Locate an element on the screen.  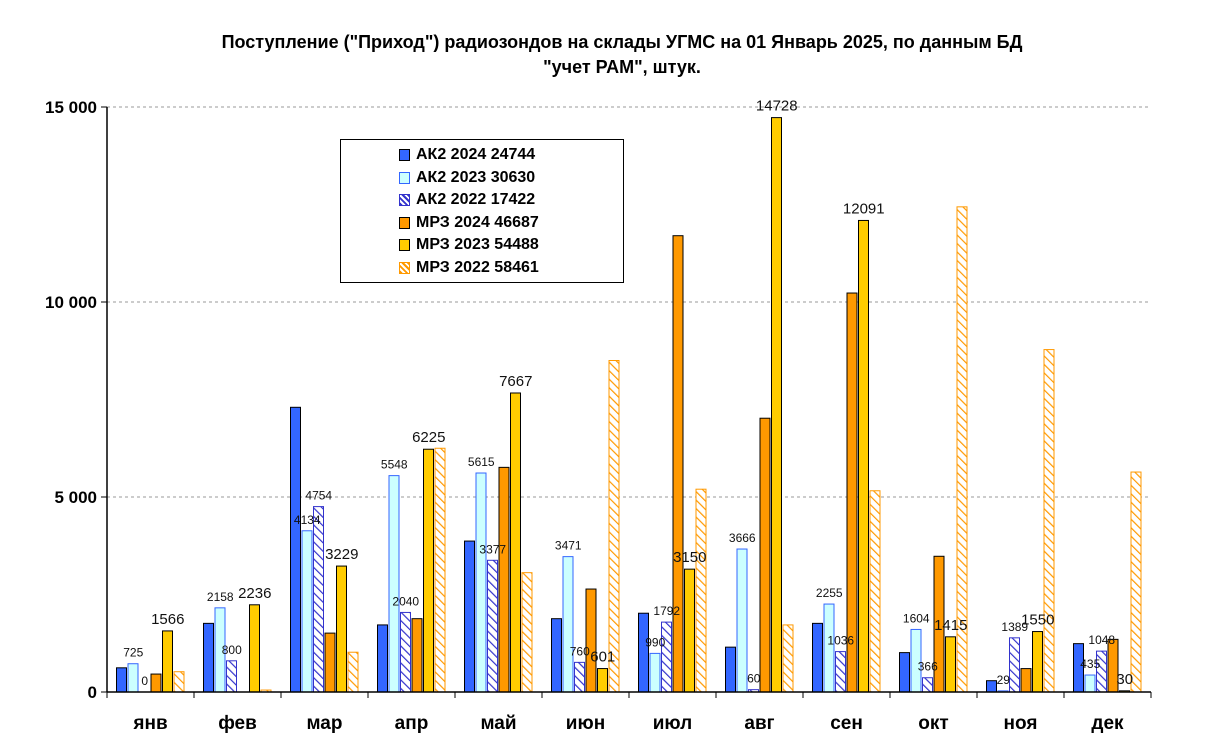
data-label: 1415 is located at coordinates (950, 625).